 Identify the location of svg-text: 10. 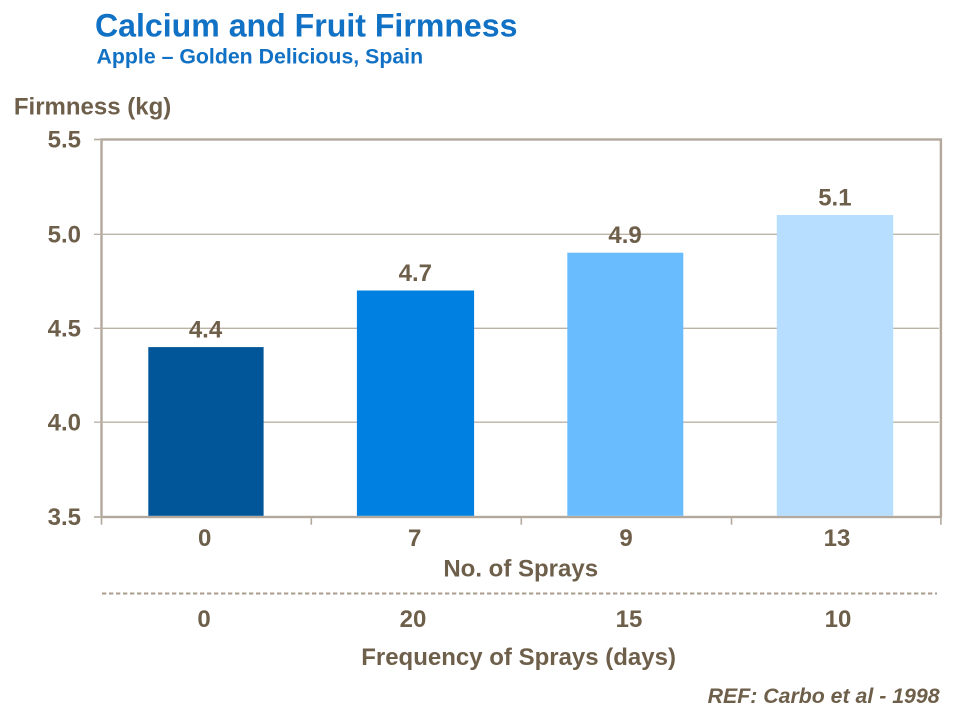
(838, 619).